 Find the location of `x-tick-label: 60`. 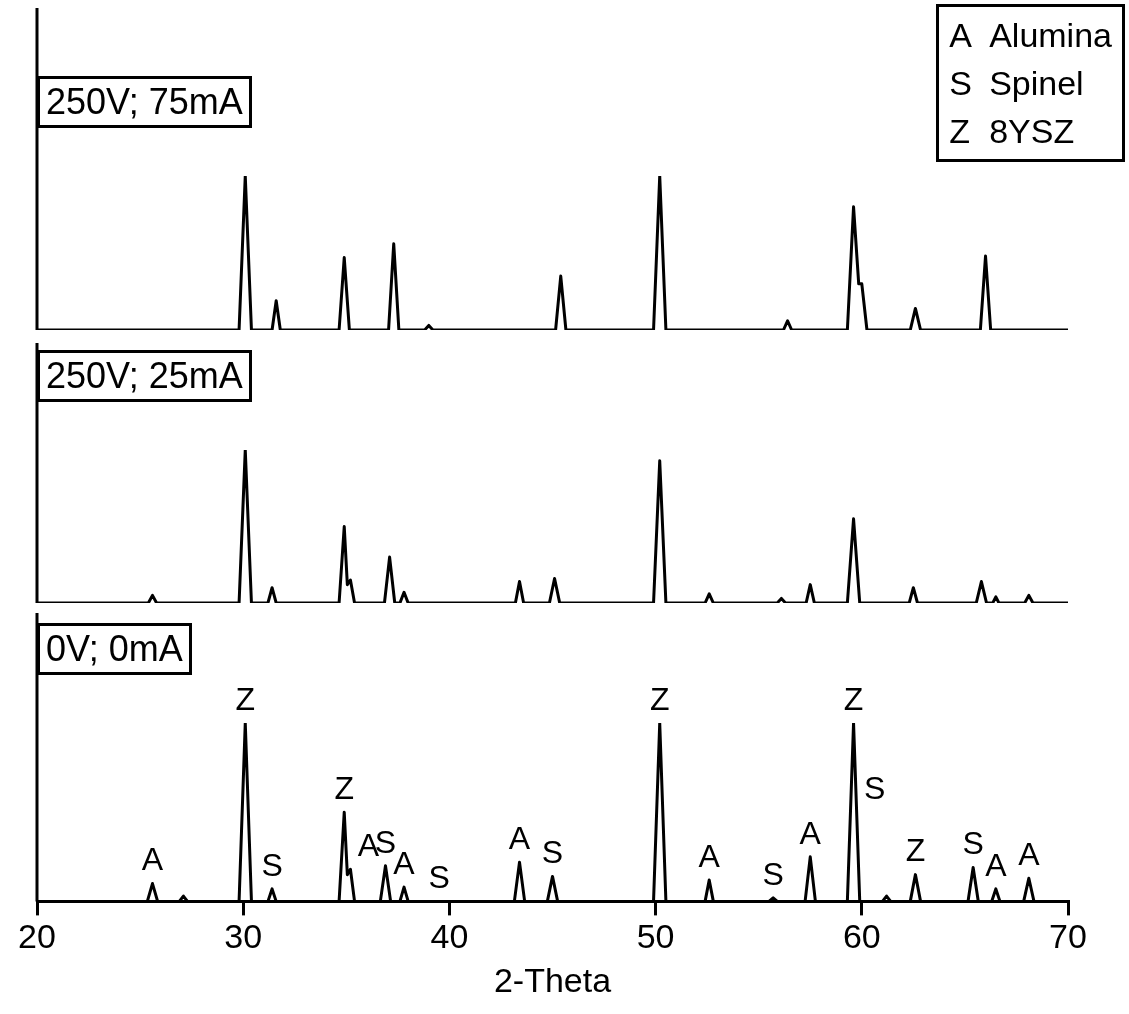

x-tick-label: 60 is located at coordinates (861, 936).